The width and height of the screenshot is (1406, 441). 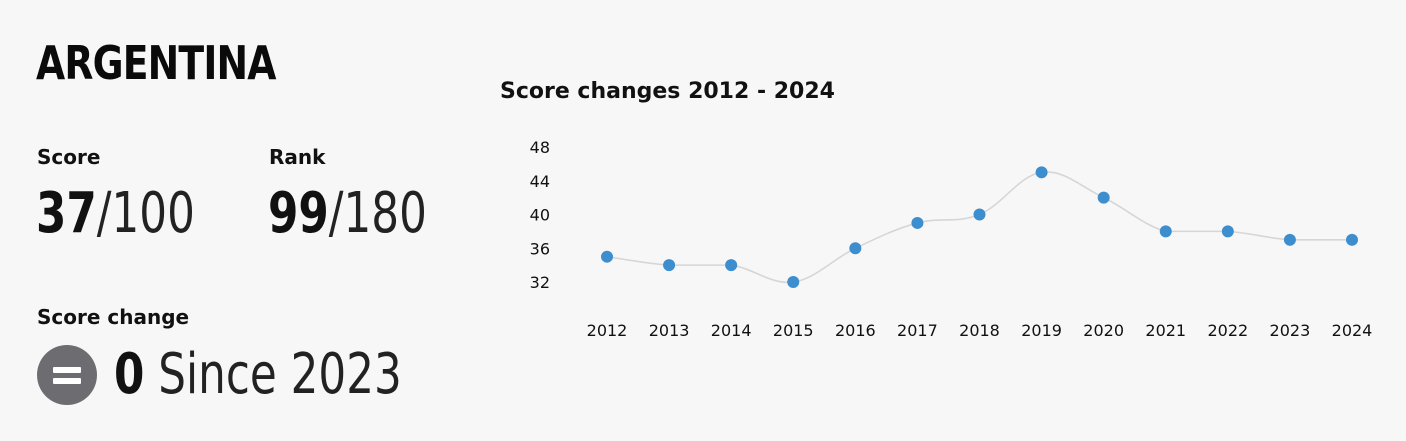 What do you see at coordinates (669, 265) in the screenshot?
I see `data-point-2013` at bounding box center [669, 265].